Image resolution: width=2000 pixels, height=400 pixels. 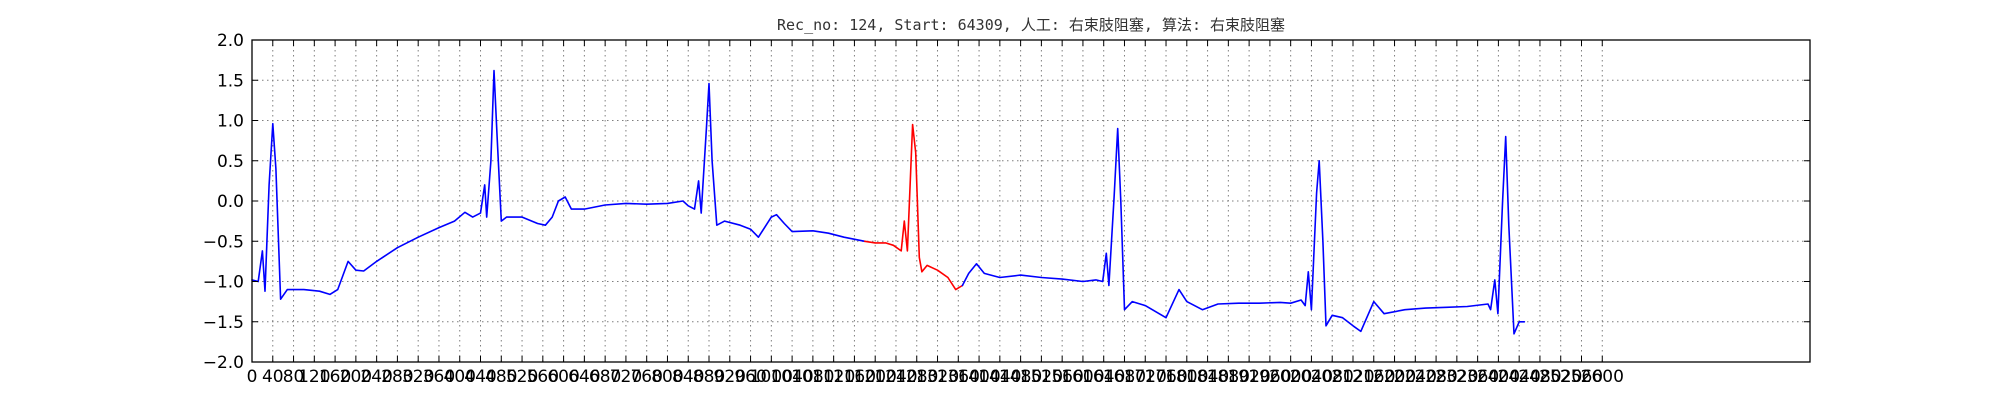 I want to click on x-tick-label: 1000, so click(x=771, y=377).